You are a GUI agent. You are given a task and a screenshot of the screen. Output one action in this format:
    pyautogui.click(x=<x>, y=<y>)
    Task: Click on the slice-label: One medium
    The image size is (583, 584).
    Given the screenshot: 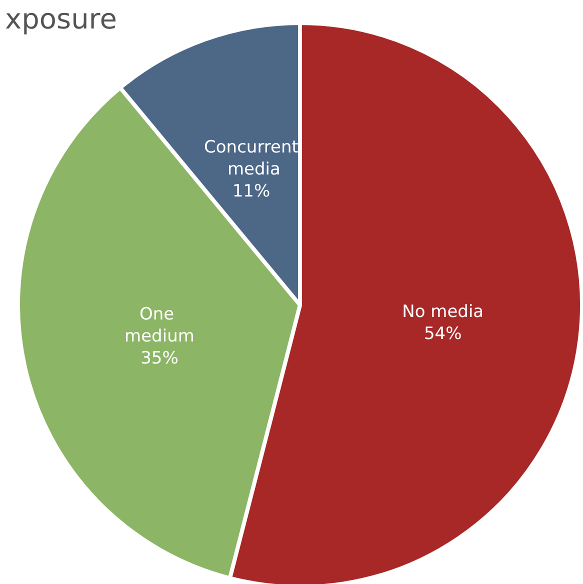 What is the action you would take?
    pyautogui.click(x=159, y=325)
    